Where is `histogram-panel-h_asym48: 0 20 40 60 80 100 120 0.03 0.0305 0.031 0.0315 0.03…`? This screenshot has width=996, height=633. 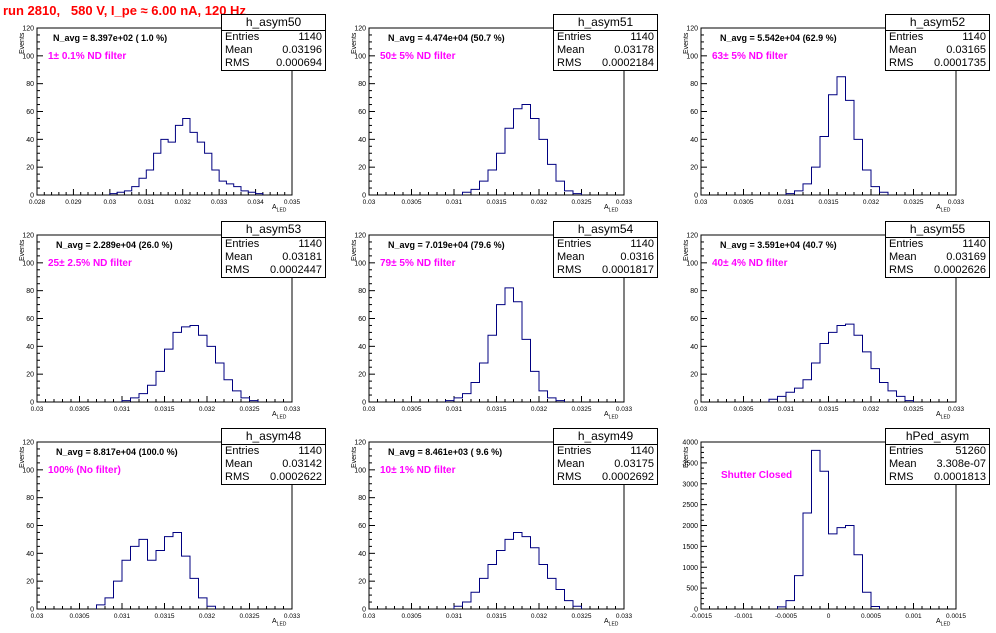 histogram-panel-h_asym48: 0 20 40 60 80 100 120 0.03 0.0305 0.031 0.0315 0.03… is located at coordinates (166, 529).